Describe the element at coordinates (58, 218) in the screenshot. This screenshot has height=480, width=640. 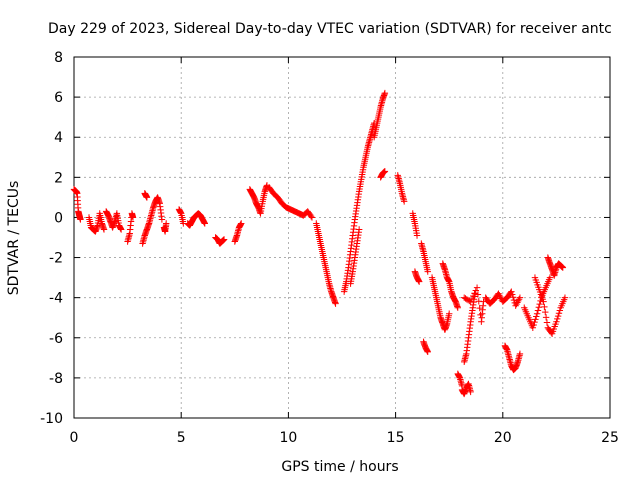
I see `y-tick-label: 0` at that location.